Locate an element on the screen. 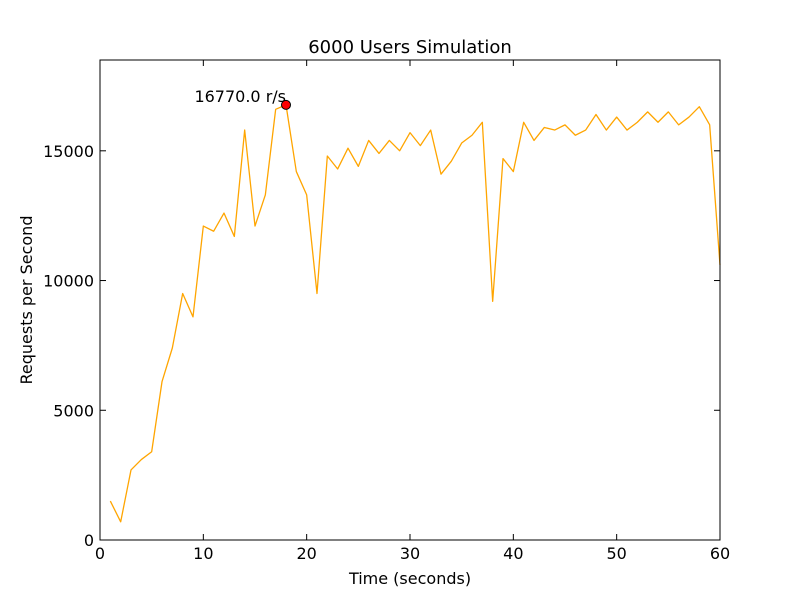  peak-marker is located at coordinates (286, 104).